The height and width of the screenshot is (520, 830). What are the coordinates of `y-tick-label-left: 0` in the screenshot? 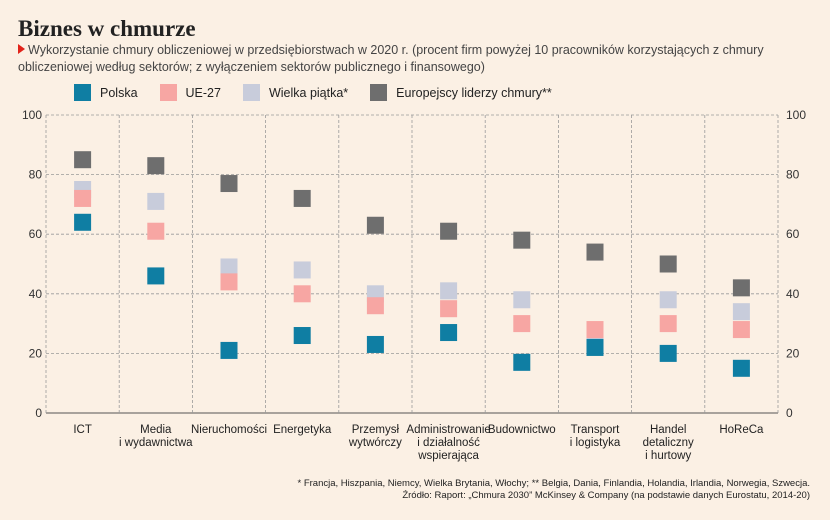 It's located at (38, 413).